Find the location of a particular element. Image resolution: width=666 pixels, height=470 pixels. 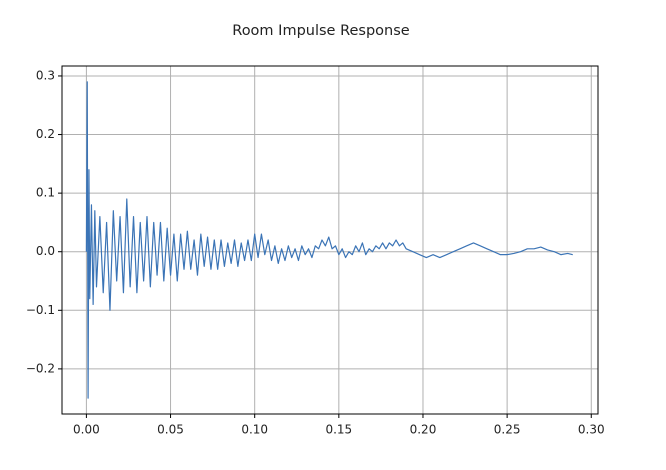

chart-title: Room Impulse Response is located at coordinates (321, 31).